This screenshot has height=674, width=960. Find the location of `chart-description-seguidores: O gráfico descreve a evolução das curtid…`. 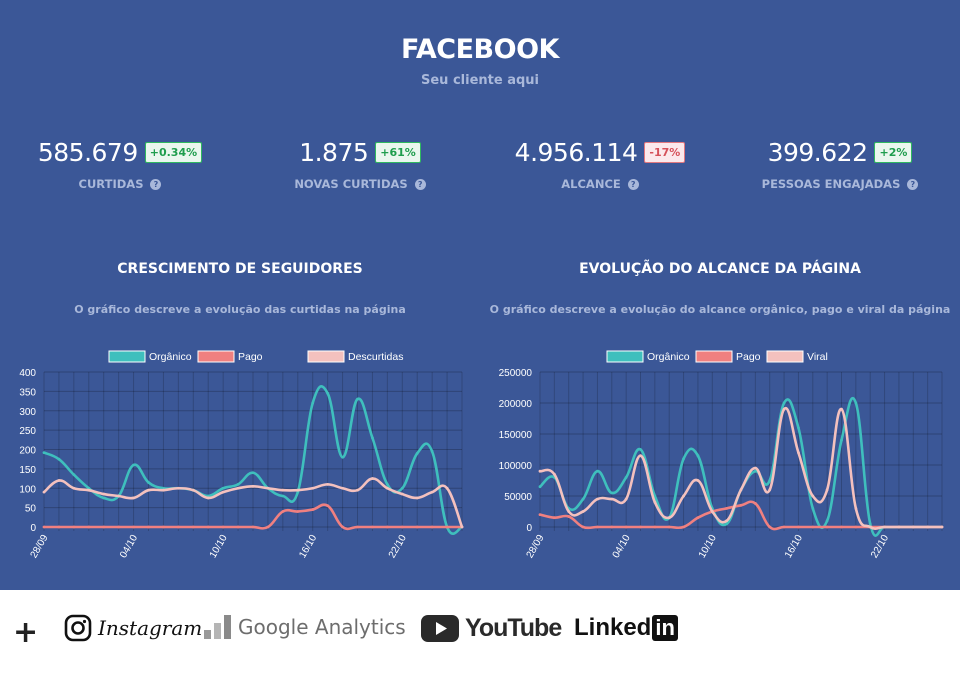

chart-description-seguidores: O gráfico descreve a evolução das curtid… is located at coordinates (240, 309).